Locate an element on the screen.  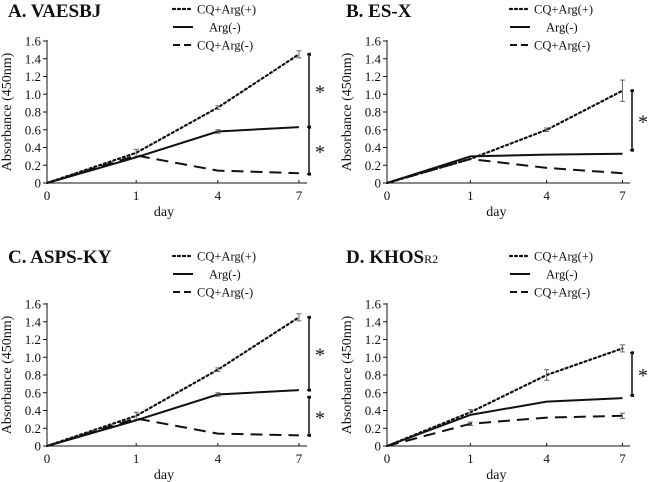
chart-title: B. ES-X is located at coordinates (379, 11).